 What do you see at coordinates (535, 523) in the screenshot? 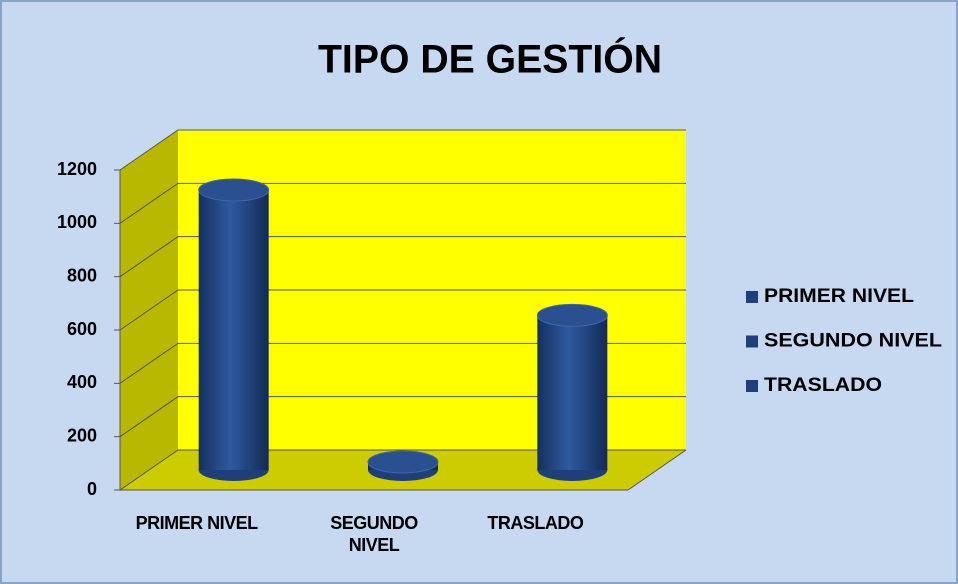
I see `x-tick-label: TRASLADO` at bounding box center [535, 523].